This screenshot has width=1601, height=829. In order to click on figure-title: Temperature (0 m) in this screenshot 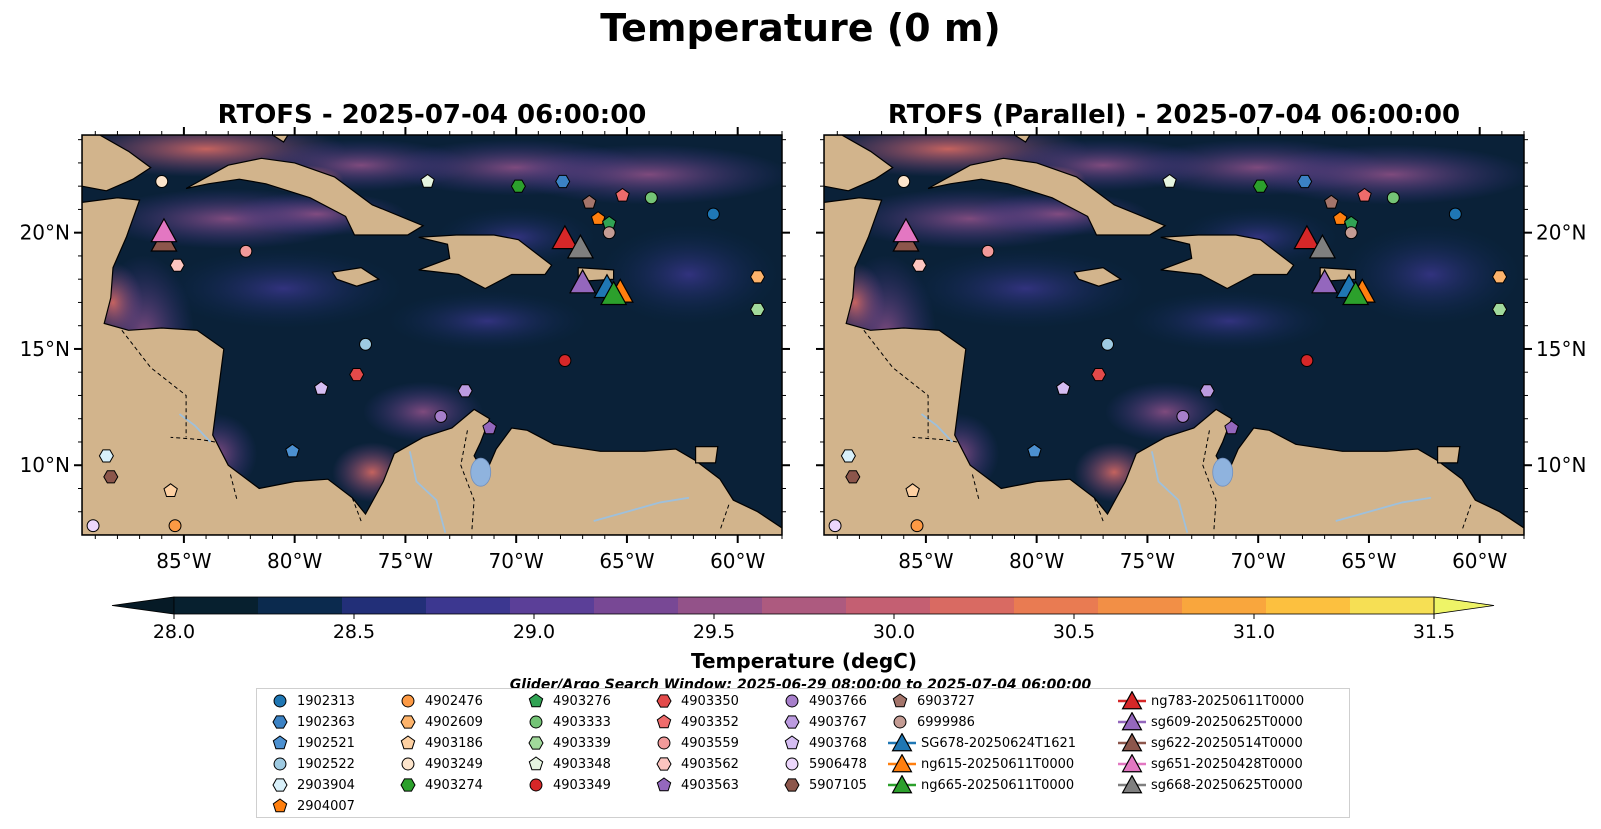, I will do `click(800, 28)`.